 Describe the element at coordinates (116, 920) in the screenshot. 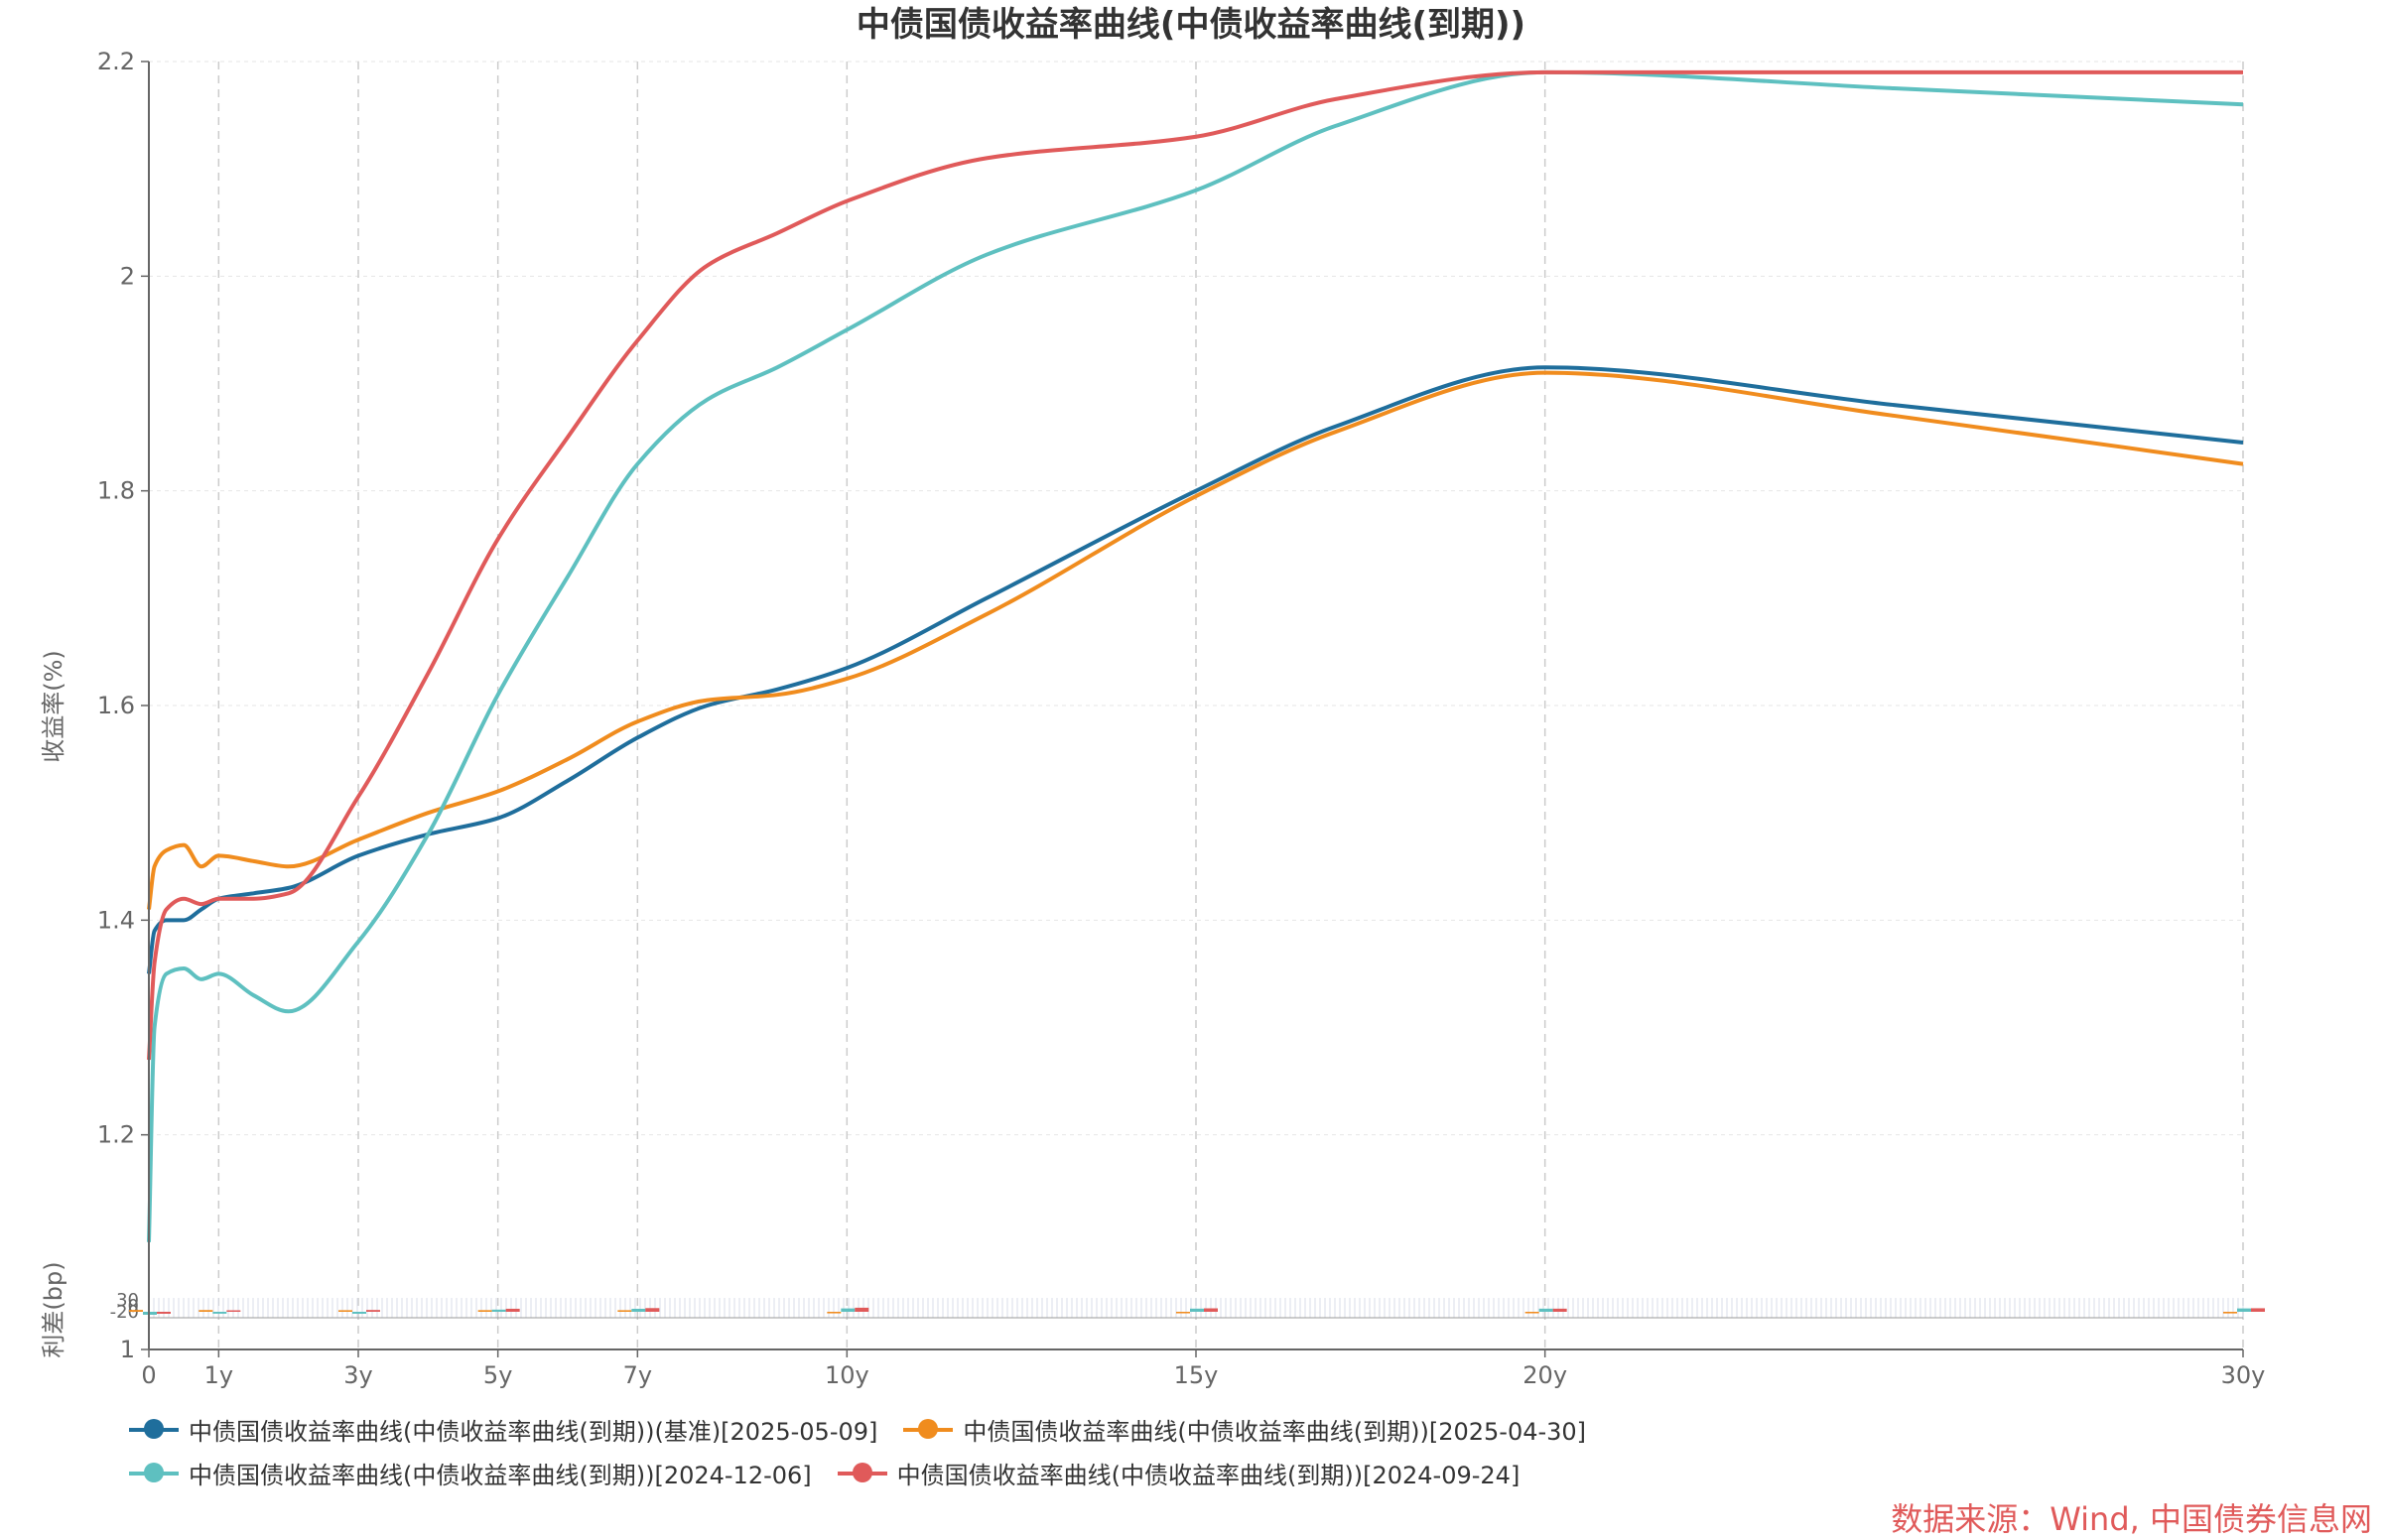

I see `y-tick-label: 1.4` at that location.